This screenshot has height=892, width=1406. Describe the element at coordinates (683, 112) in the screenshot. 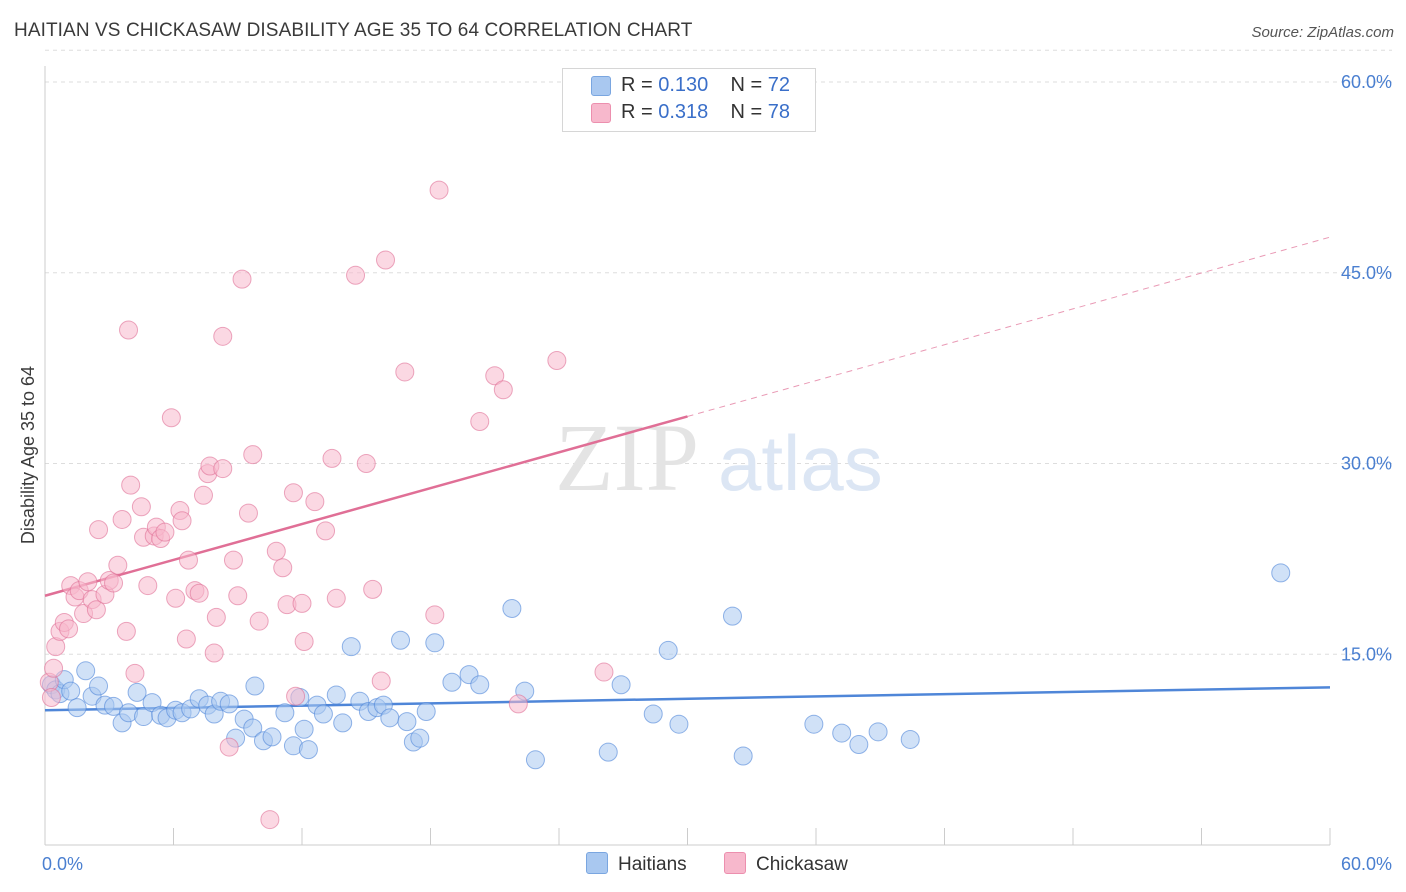

I see `legend-r-value: 0.318` at that location.